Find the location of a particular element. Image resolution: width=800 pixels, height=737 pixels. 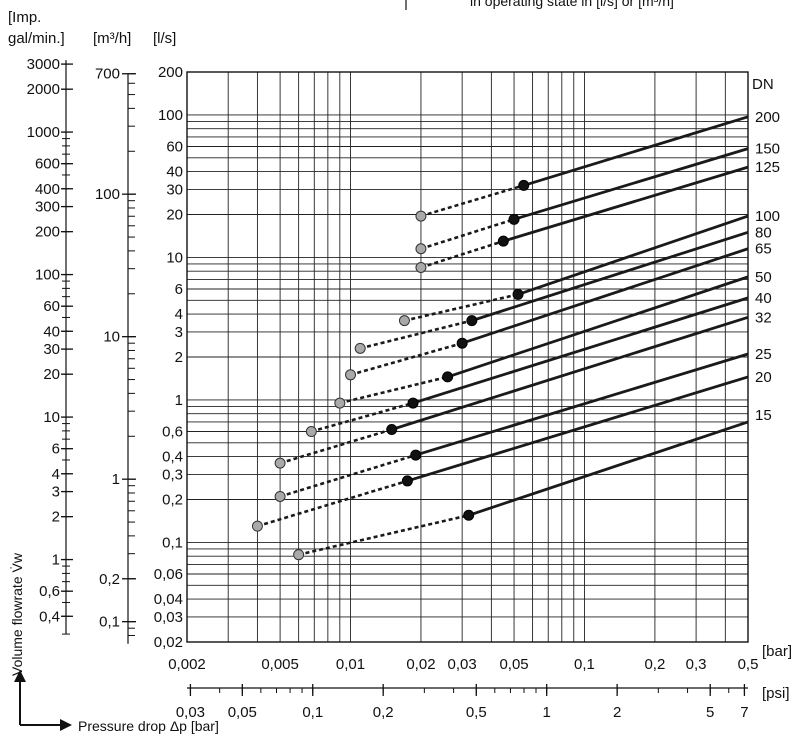

ls-tick-label: 0,6 is located at coordinates (172, 432).